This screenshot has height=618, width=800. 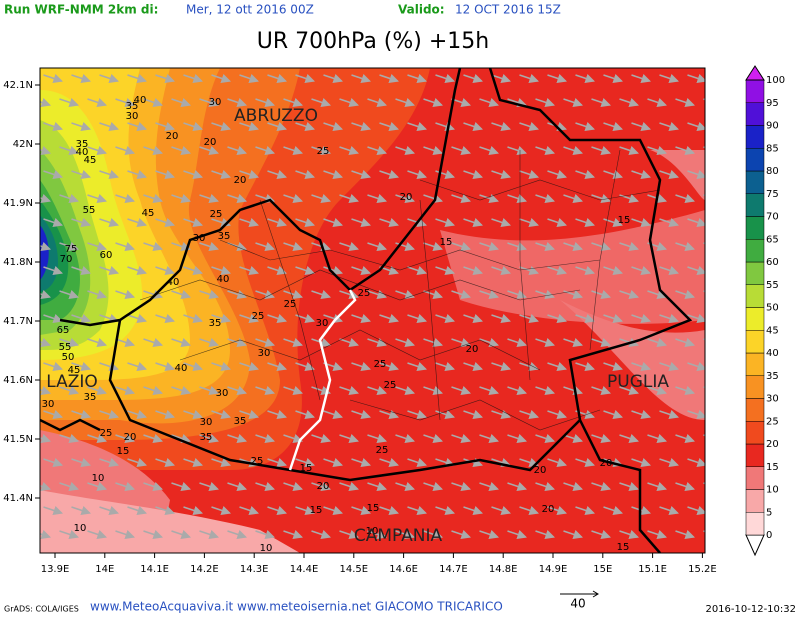 What do you see at coordinates (772, 194) in the screenshot?
I see `colorbar-label: 75` at bounding box center [772, 194].